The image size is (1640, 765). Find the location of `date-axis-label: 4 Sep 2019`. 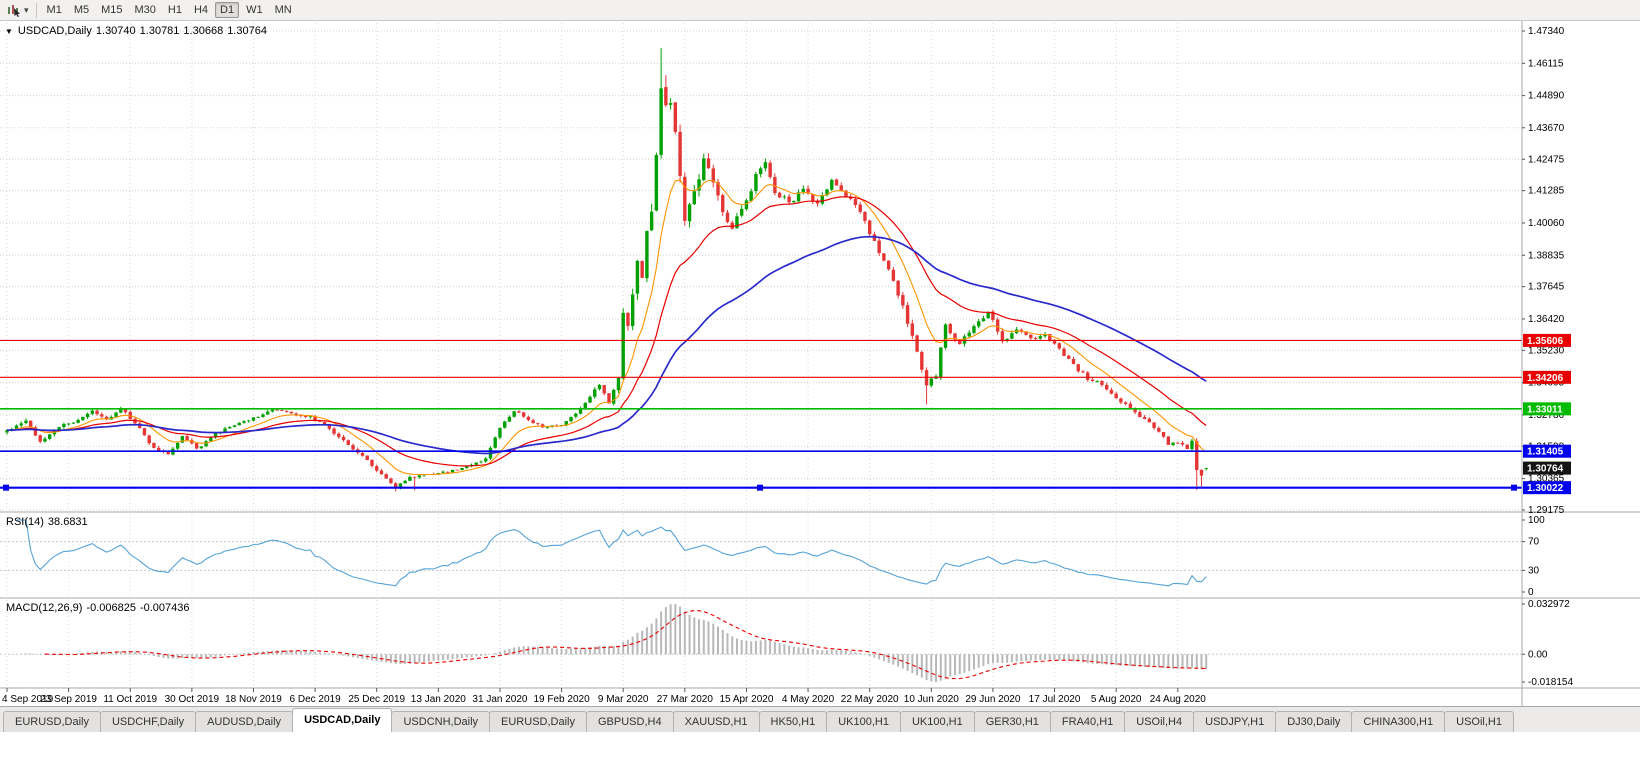

date-axis-label: 4 Sep 2019 is located at coordinates (28, 699).